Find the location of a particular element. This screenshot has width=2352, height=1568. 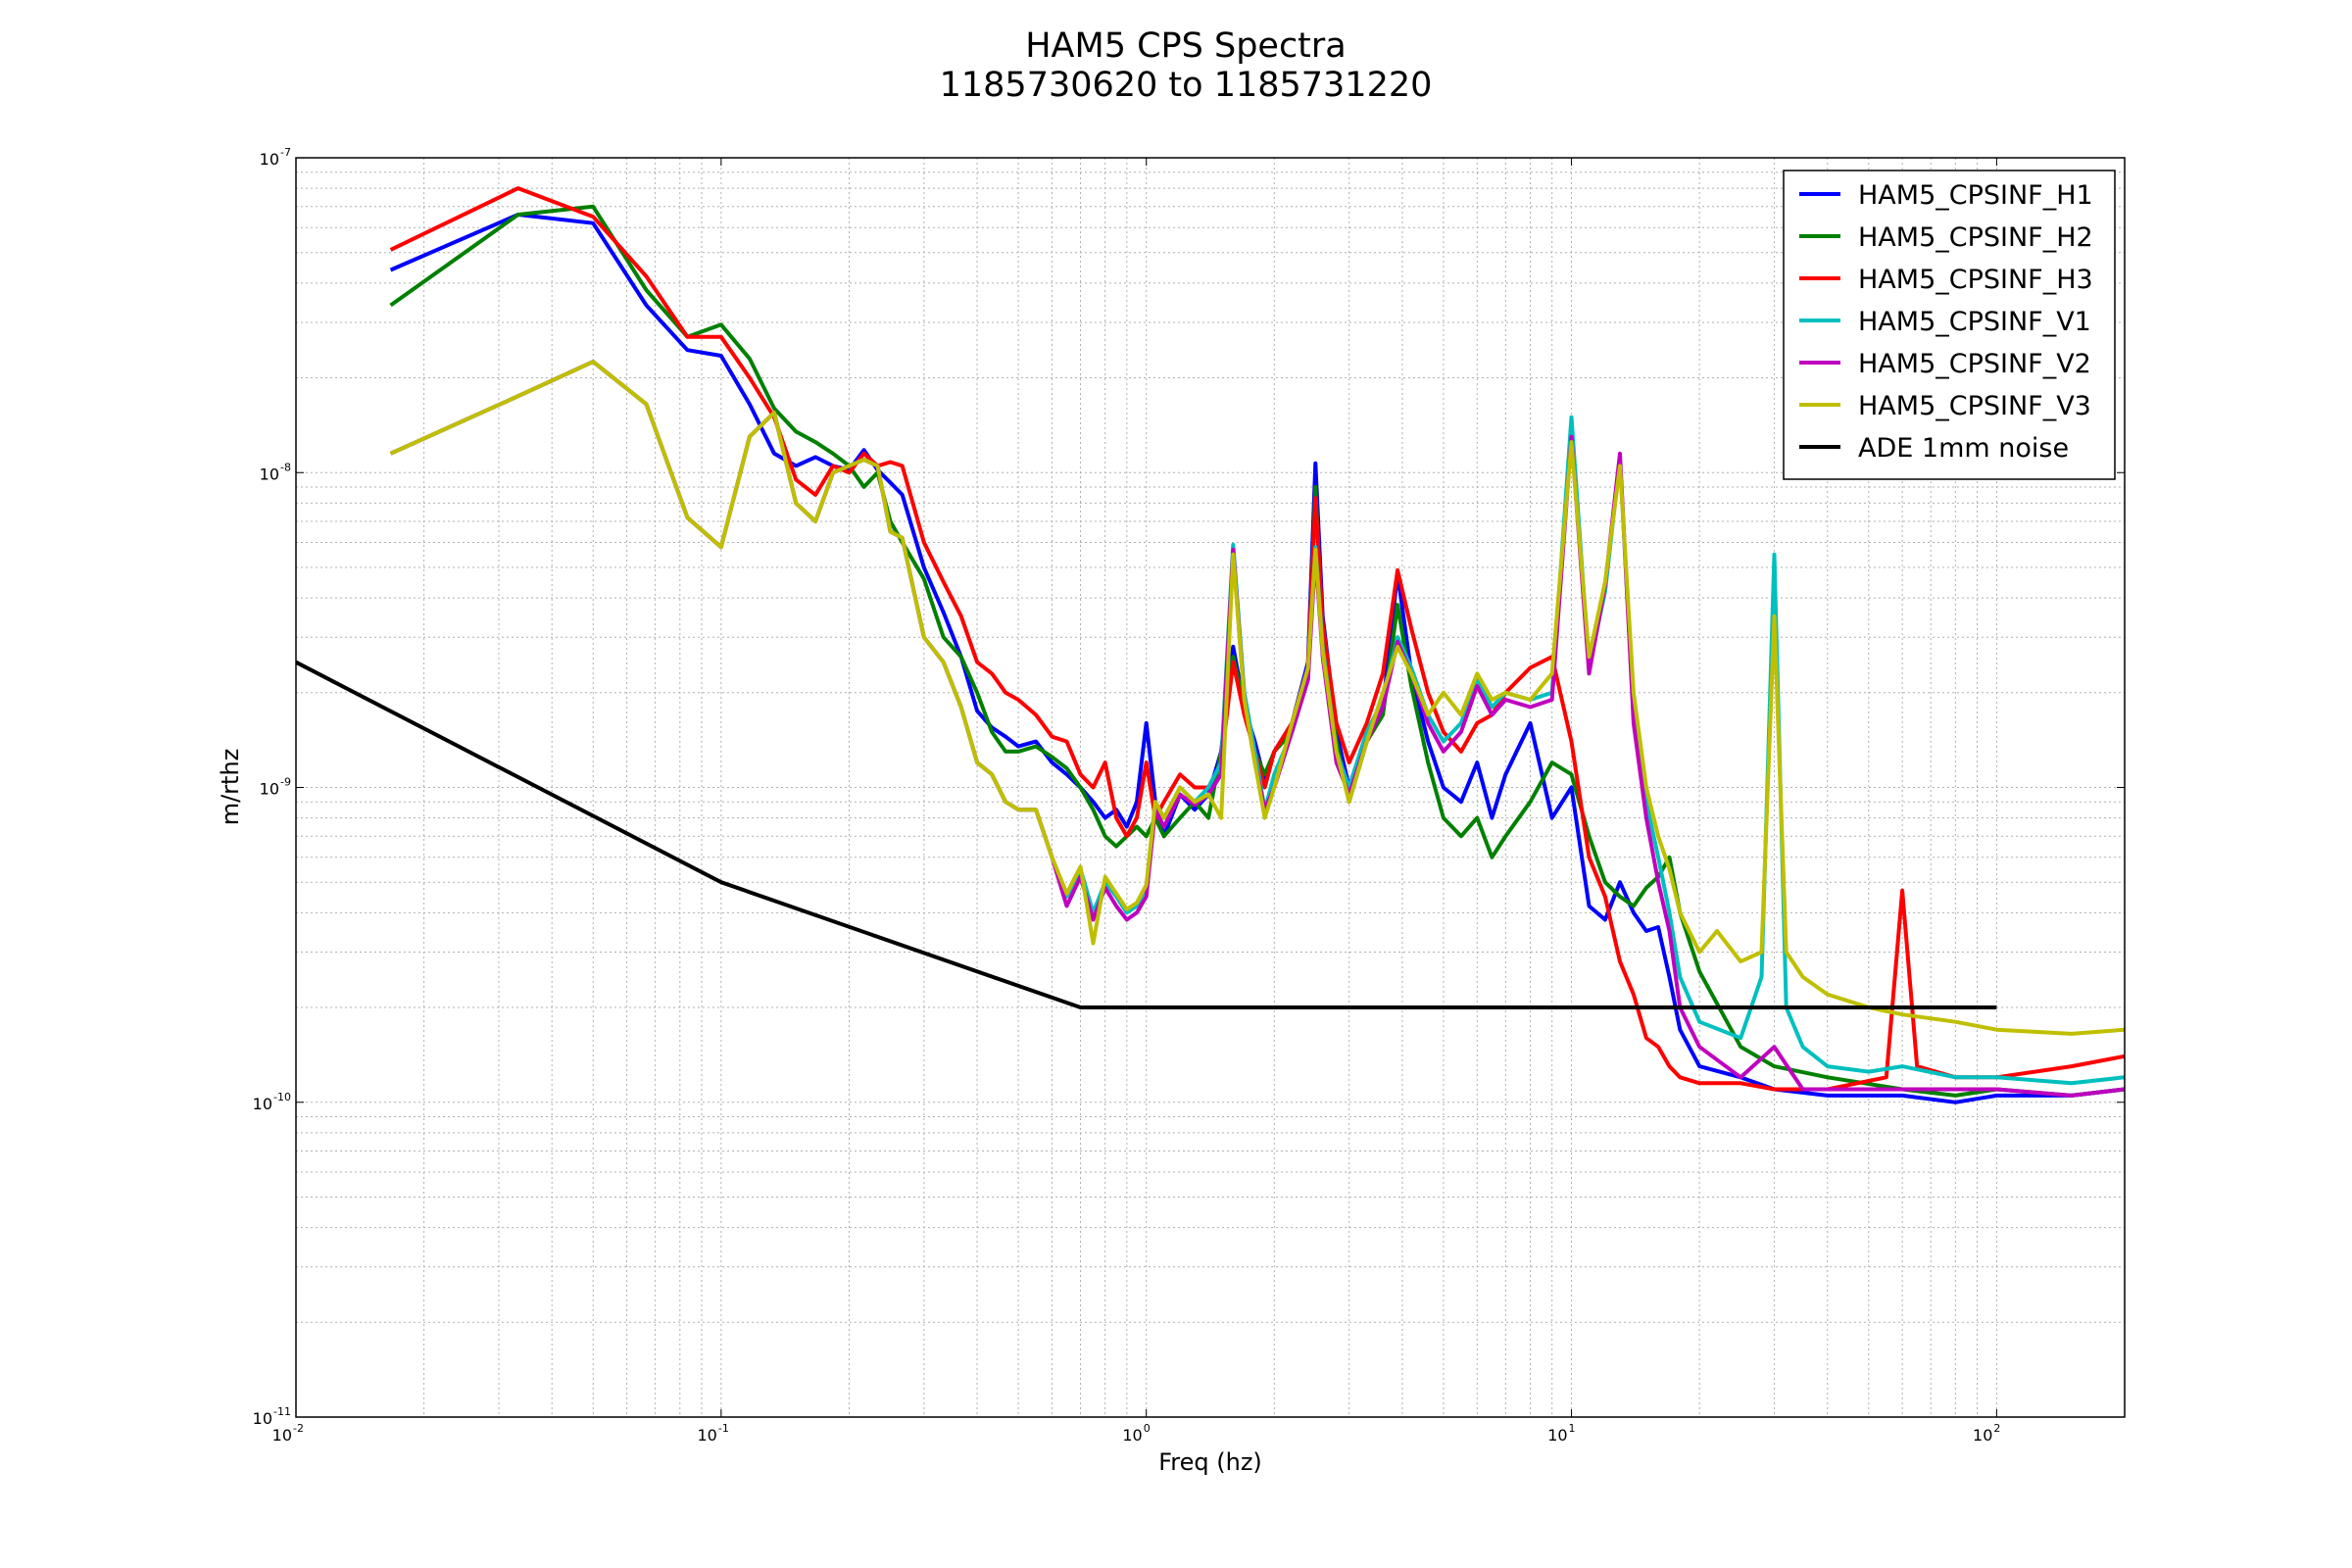

x-tick-label: 10 -2 is located at coordinates (288, 1433).